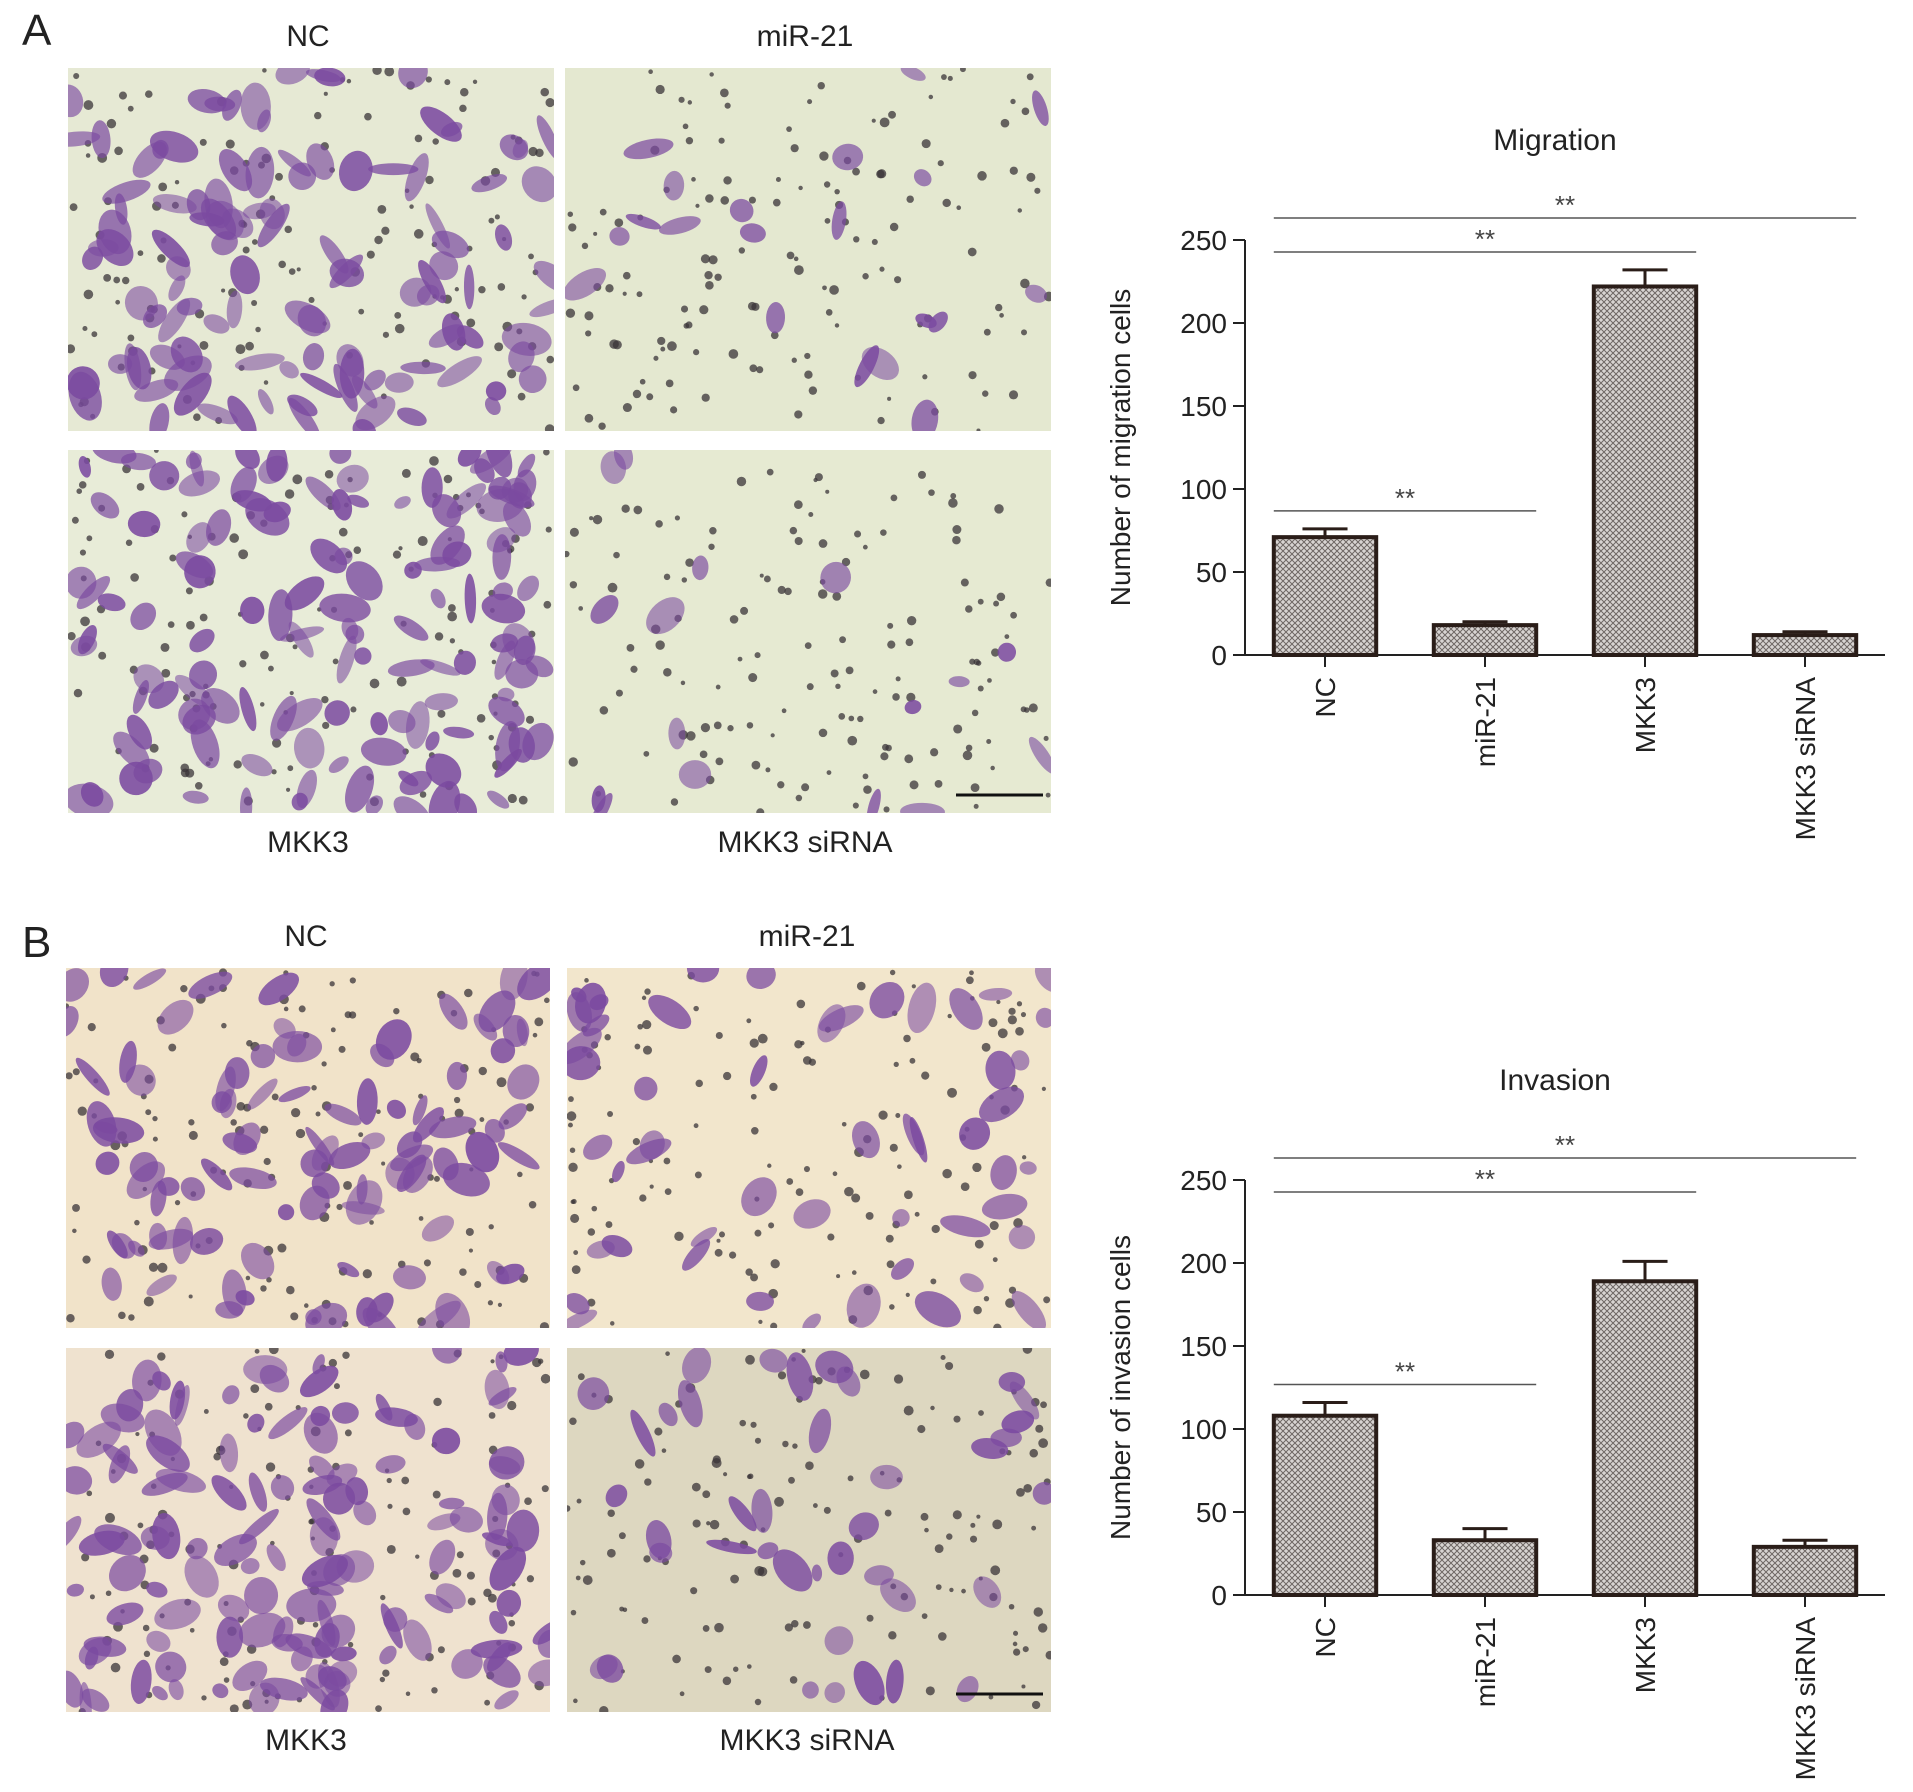 This screenshot has height=1792, width=1913. Describe the element at coordinates (1203, 489) in the screenshot. I see `y-tick-label: 100` at that location.